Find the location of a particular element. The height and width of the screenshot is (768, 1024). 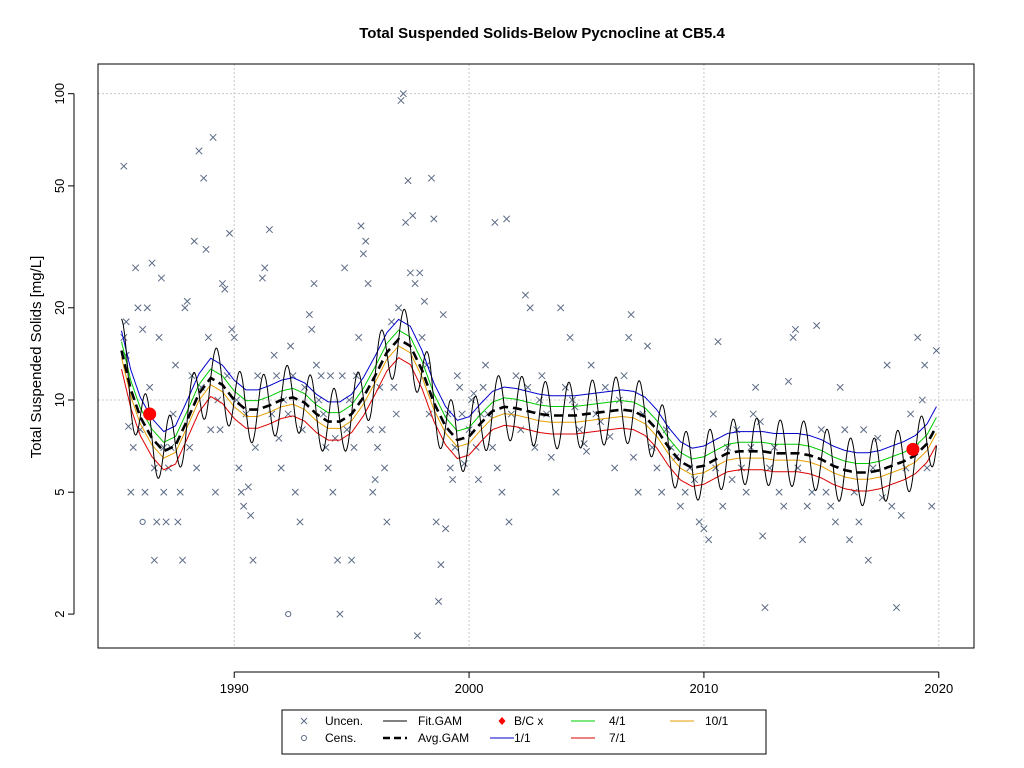

y-tick-label: 20 is located at coordinates (59, 308).